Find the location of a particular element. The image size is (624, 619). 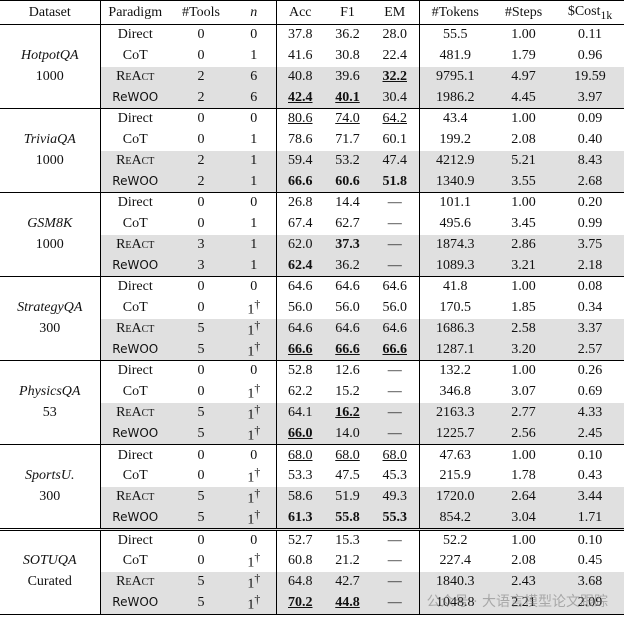

value-cell: 2.86 is located at coordinates (523, 245).